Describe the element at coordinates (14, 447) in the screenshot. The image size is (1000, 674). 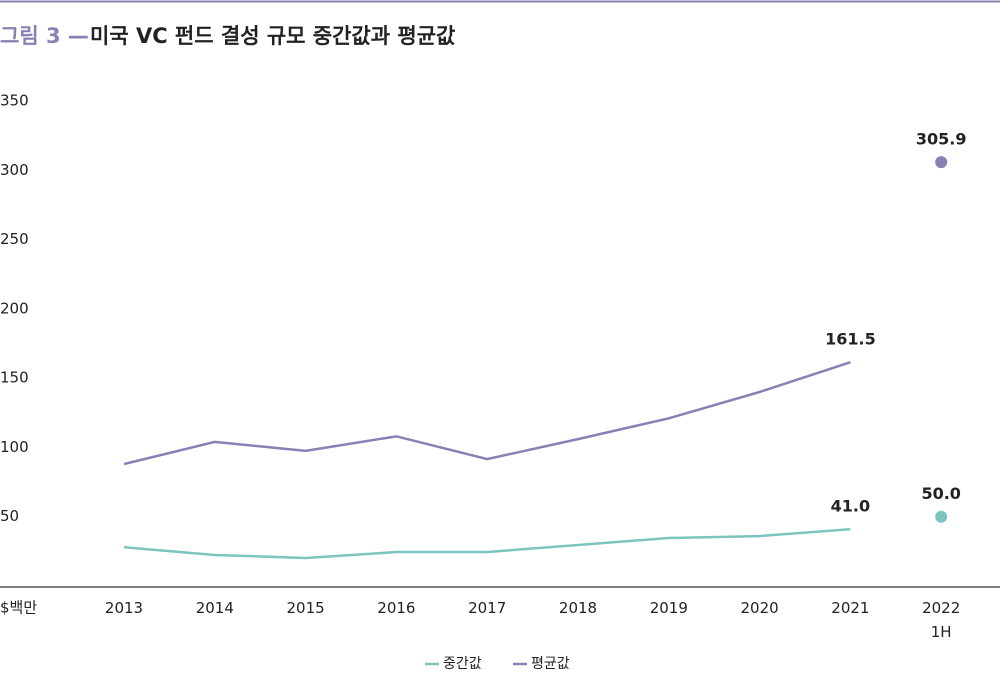
I see `y-tick-label: 100` at that location.